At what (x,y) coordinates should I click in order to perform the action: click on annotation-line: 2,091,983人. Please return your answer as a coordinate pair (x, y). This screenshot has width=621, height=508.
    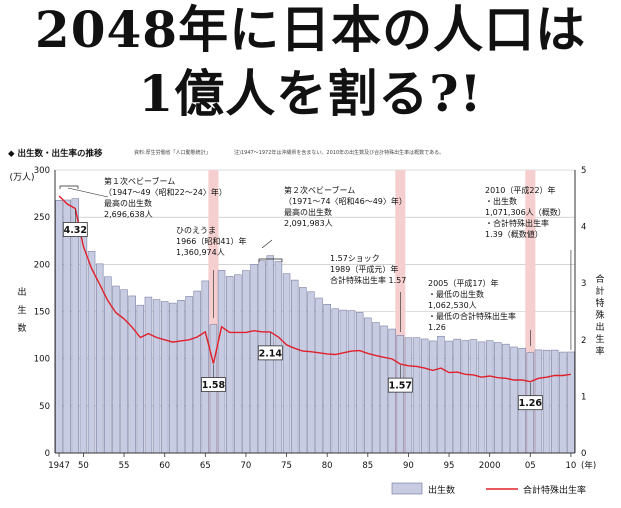
    Looking at the image, I should click on (308, 223).